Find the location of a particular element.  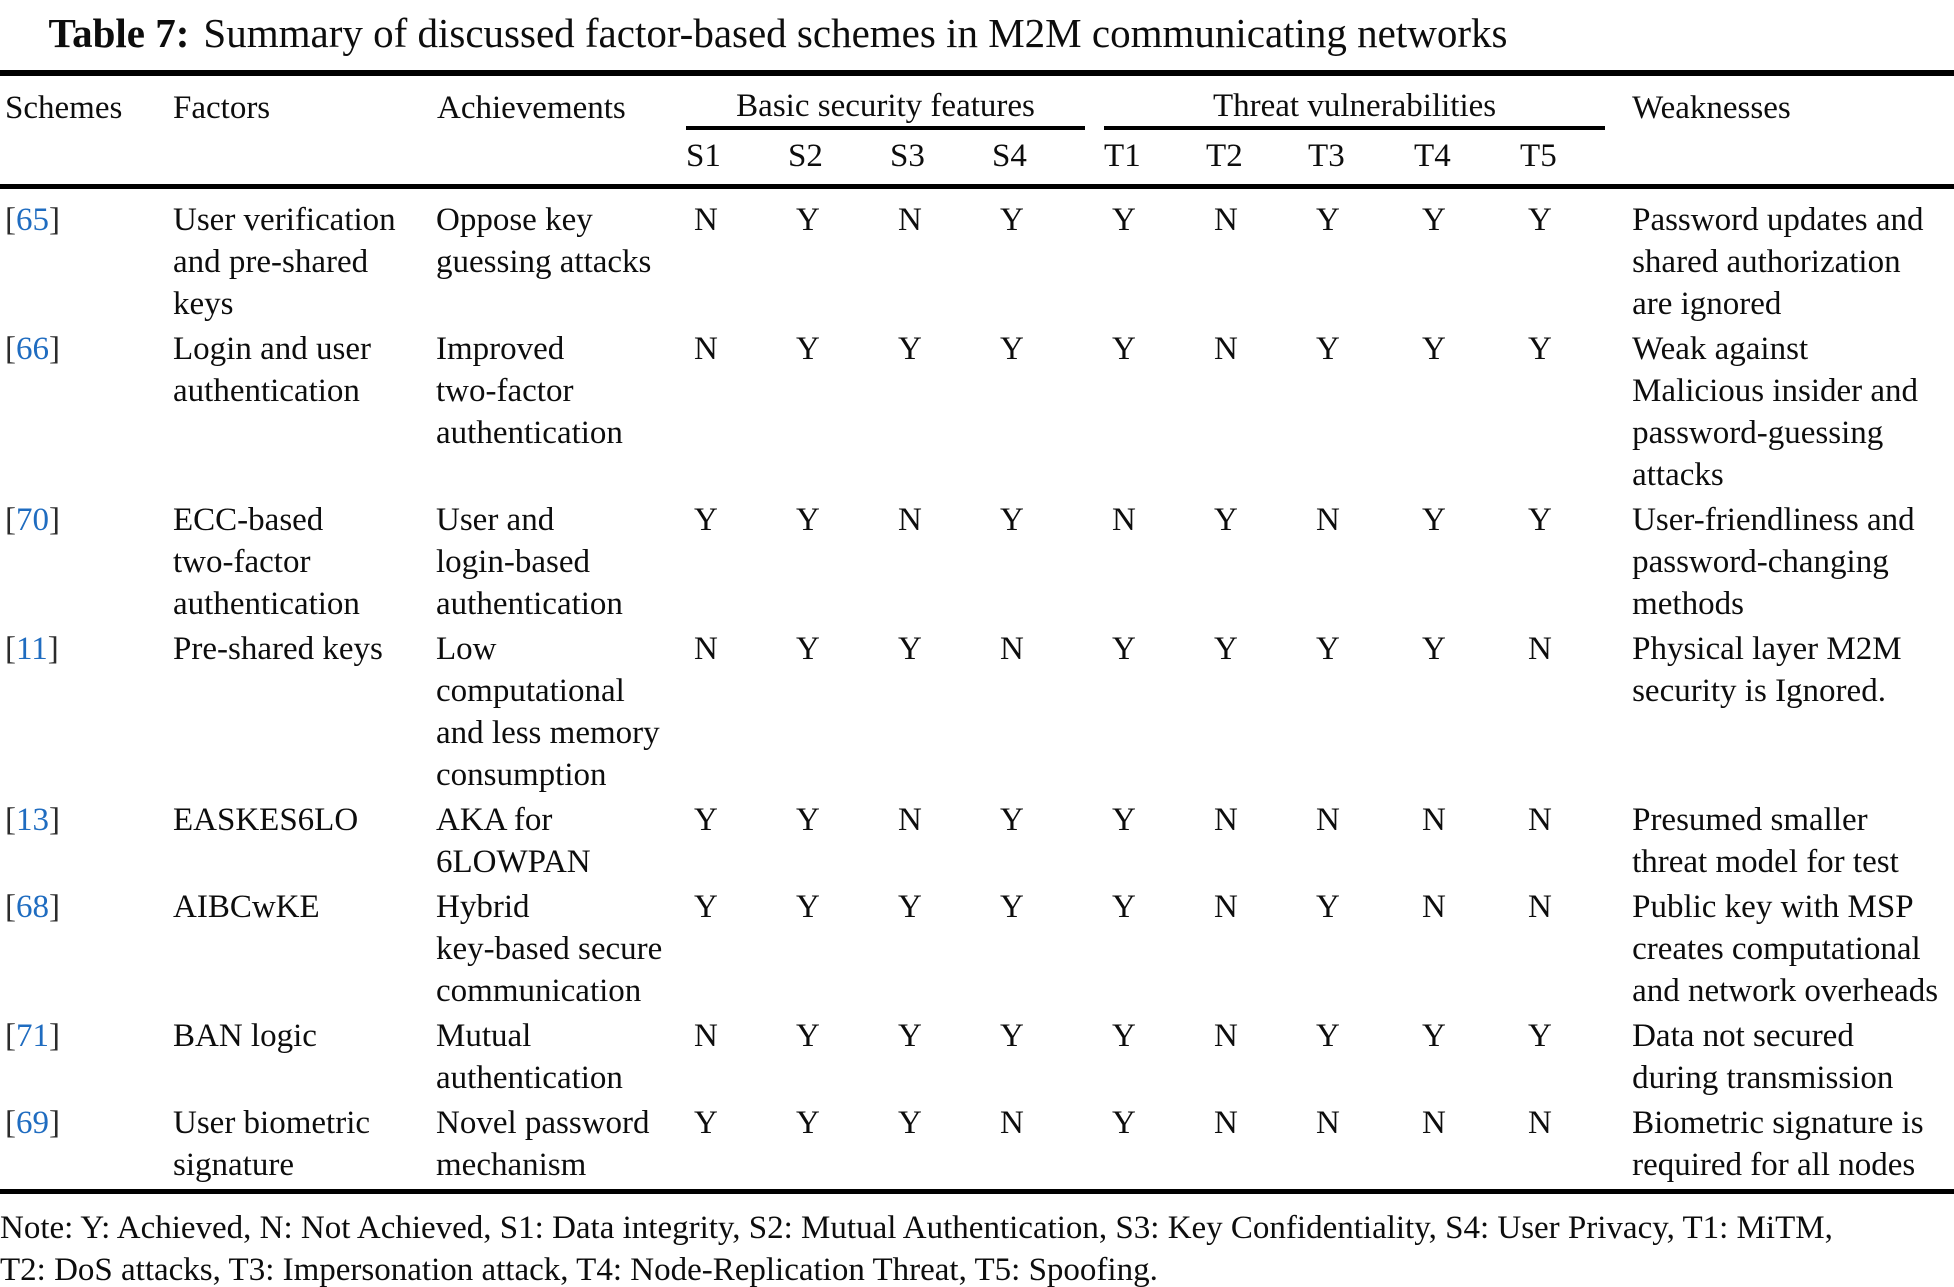

threat-group-label: Threat vulnerabilities is located at coordinates (1354, 106).